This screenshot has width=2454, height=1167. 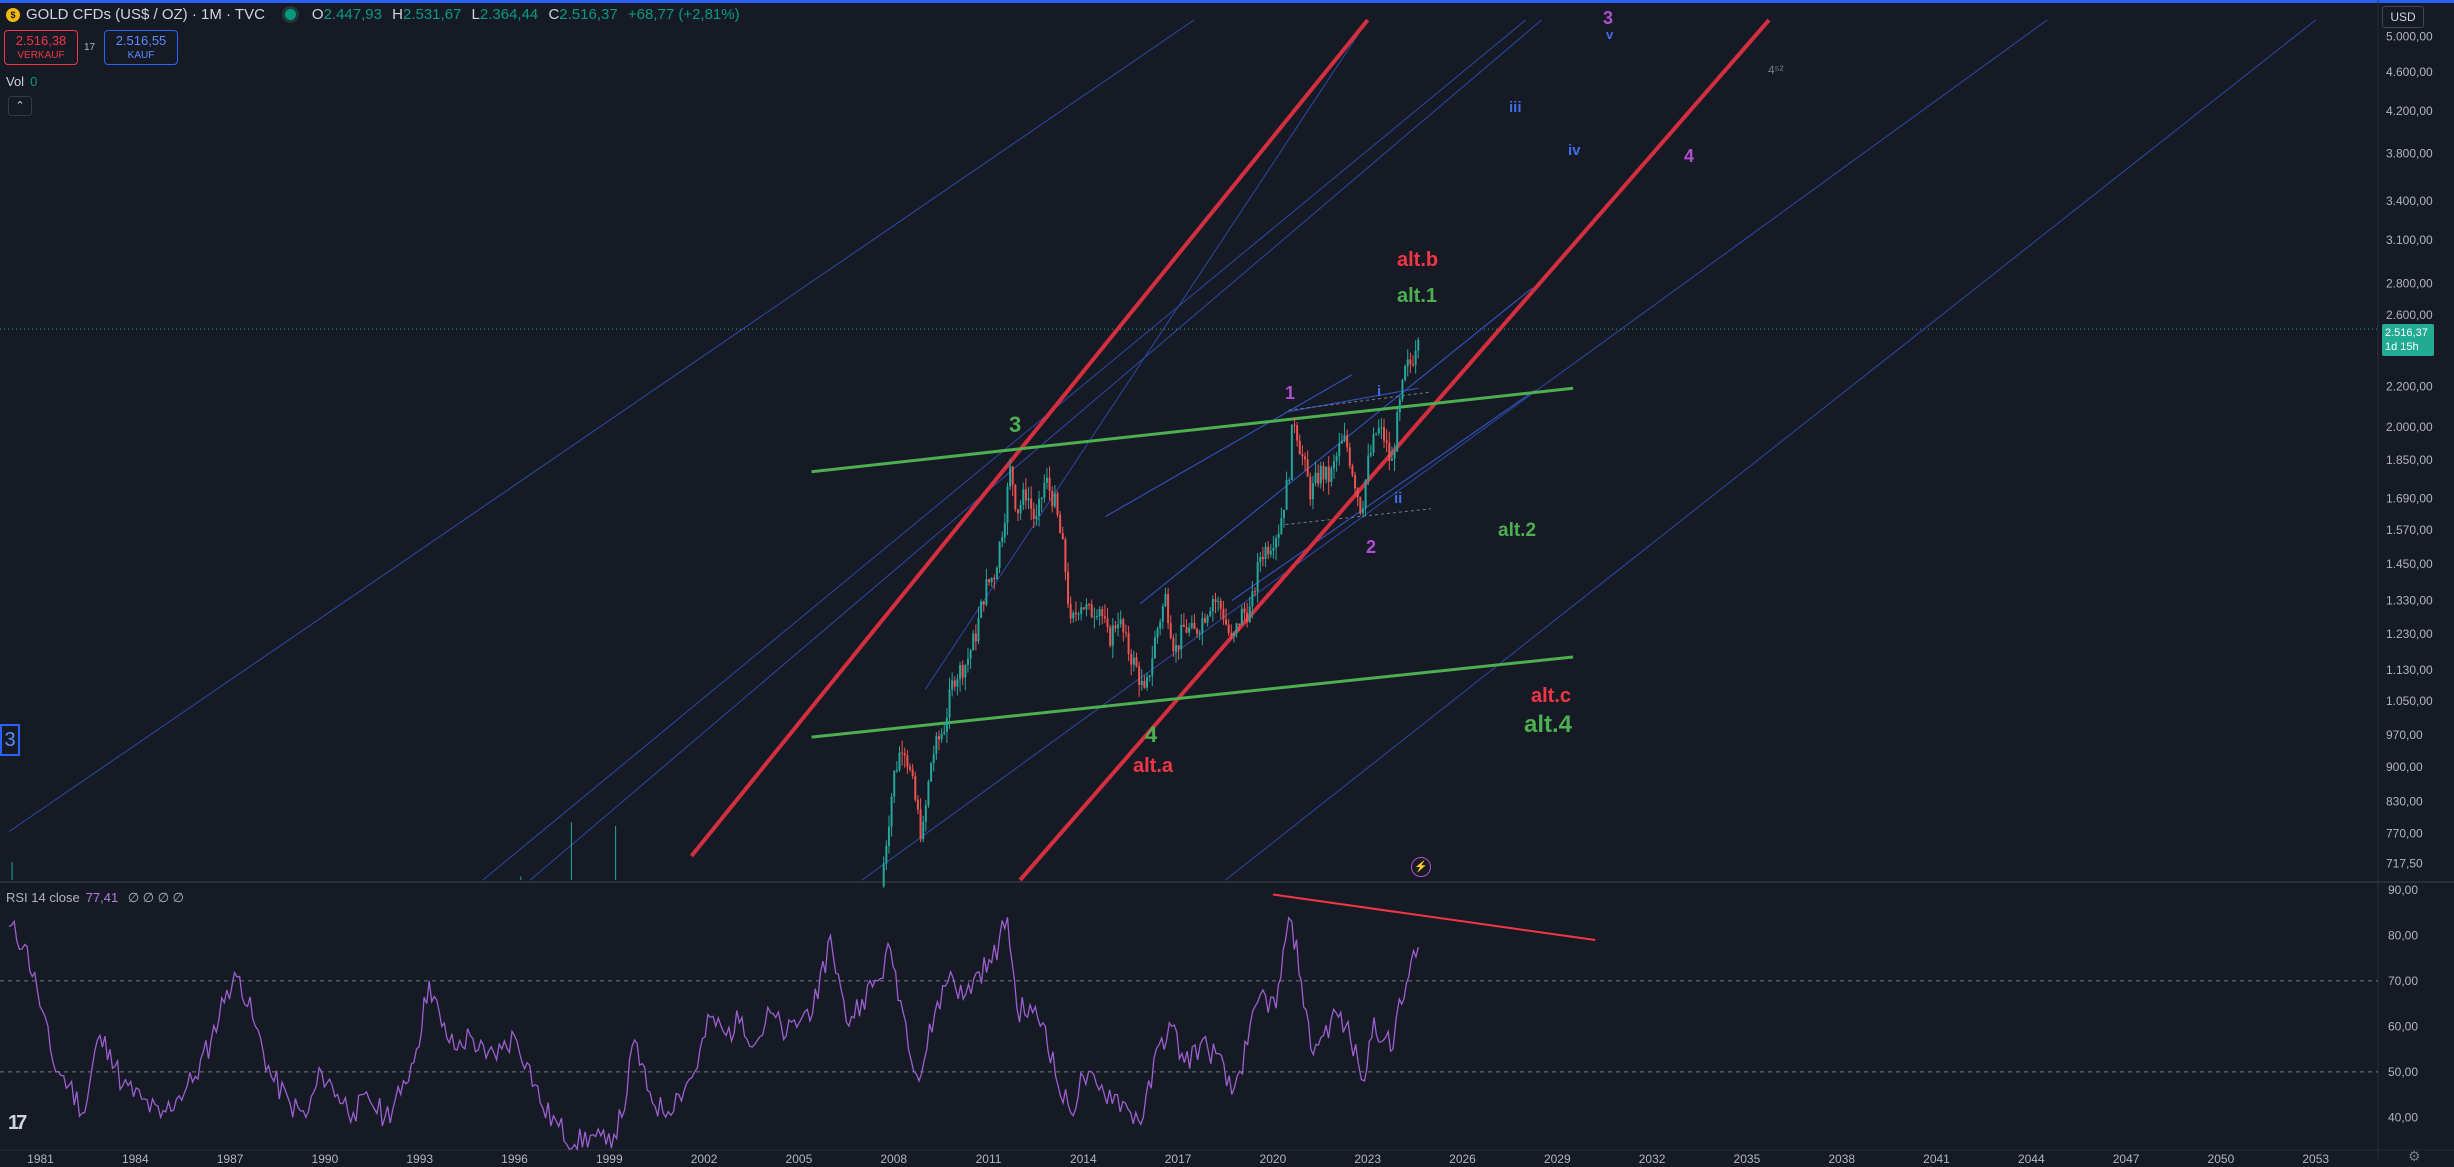 I want to click on sell-button: 2.516,38 VERKAUF, so click(x=41, y=47).